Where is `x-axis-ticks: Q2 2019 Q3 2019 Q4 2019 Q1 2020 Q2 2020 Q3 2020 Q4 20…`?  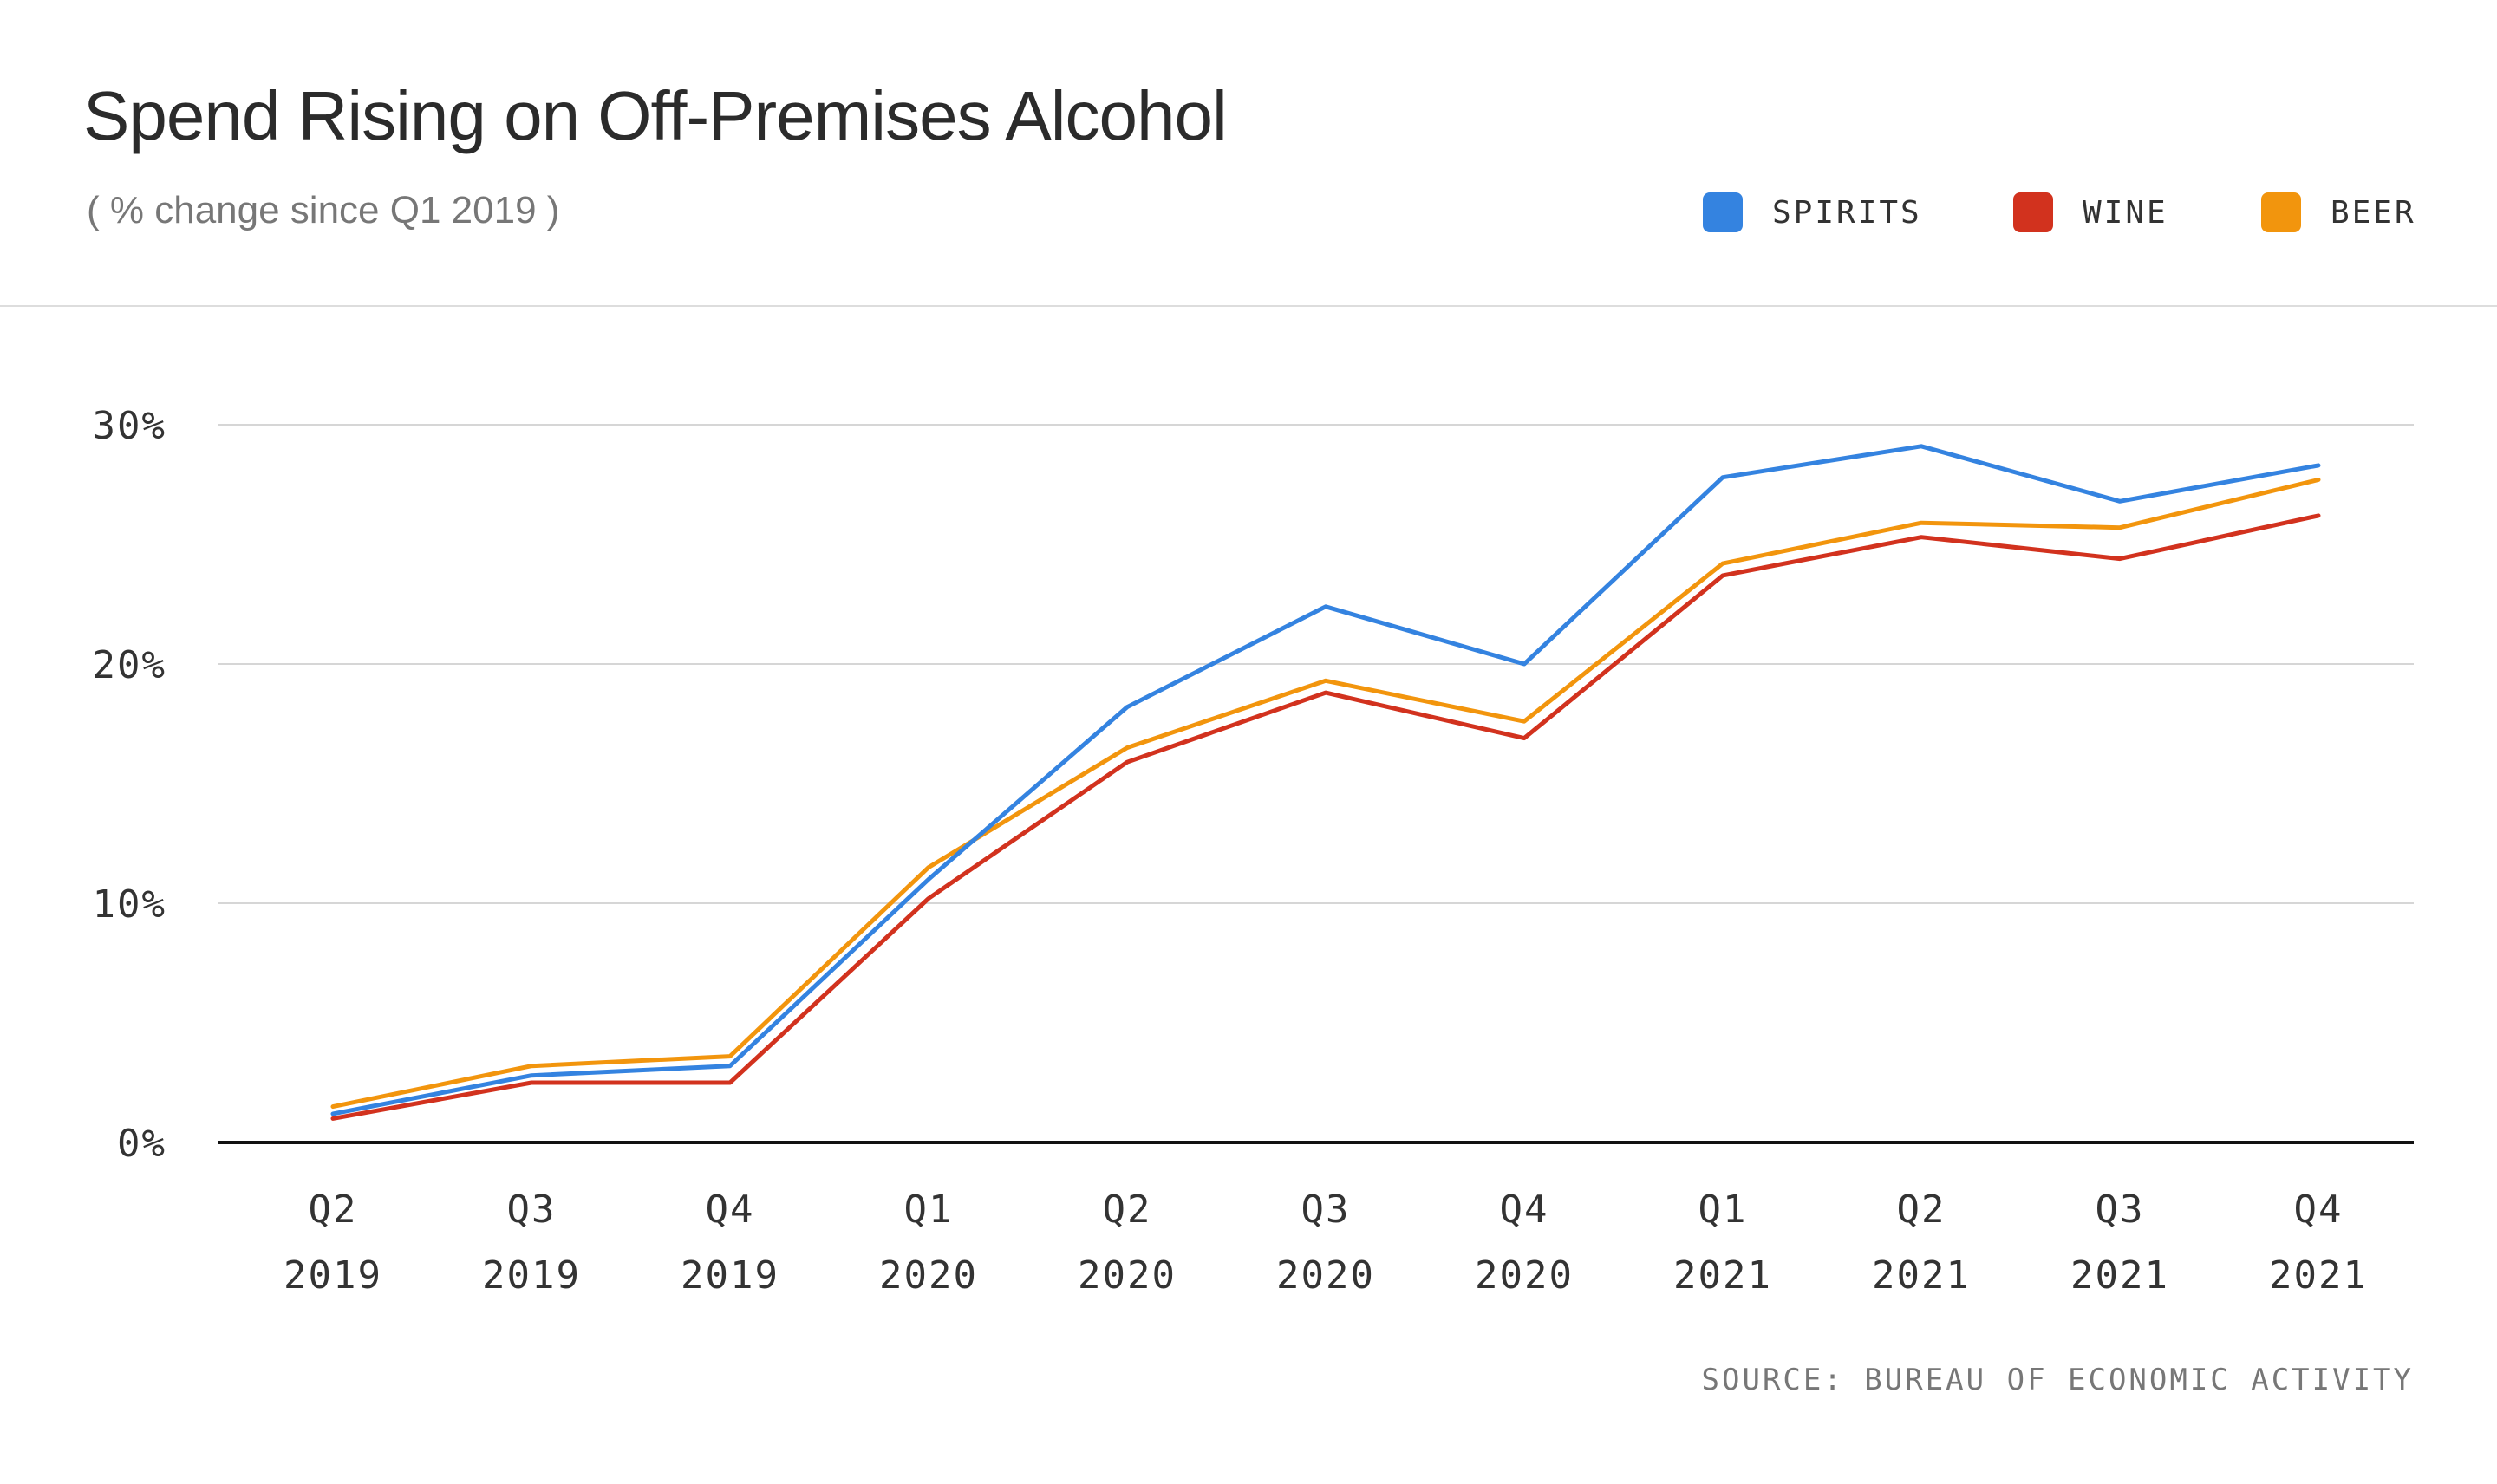
x-axis-ticks: Q2 2019 Q3 2019 Q4 2019 Q1 2020 Q2 2020 Q3 2020 Q4 20… is located at coordinates (1326, 1243).